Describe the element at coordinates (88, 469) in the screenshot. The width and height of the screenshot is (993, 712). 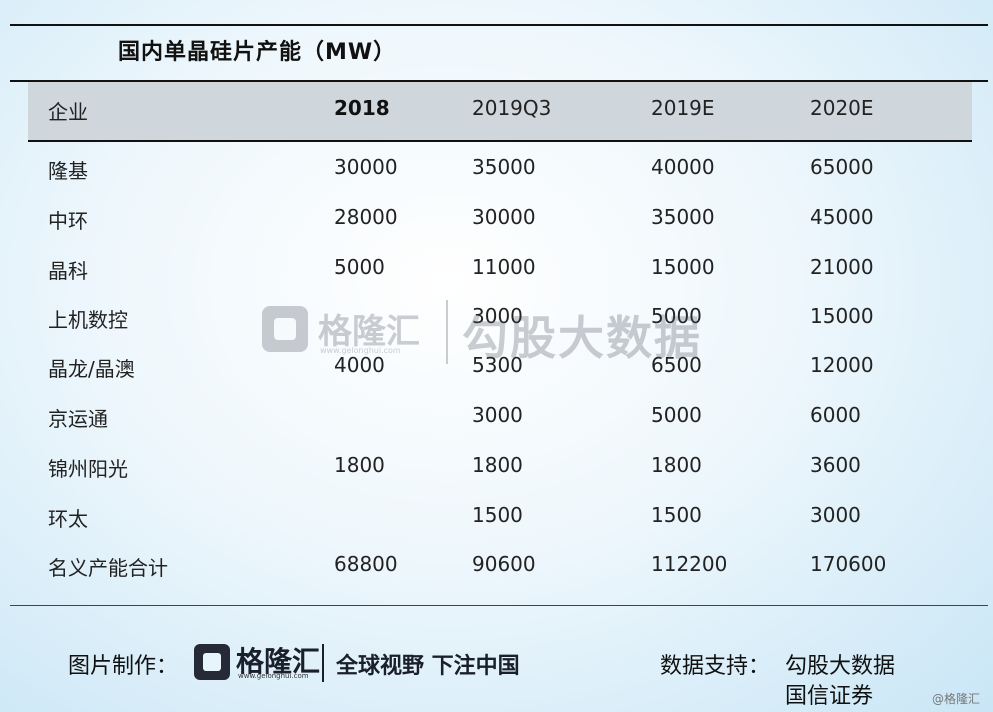
I see `table-row-label: 锦州阳光` at that location.